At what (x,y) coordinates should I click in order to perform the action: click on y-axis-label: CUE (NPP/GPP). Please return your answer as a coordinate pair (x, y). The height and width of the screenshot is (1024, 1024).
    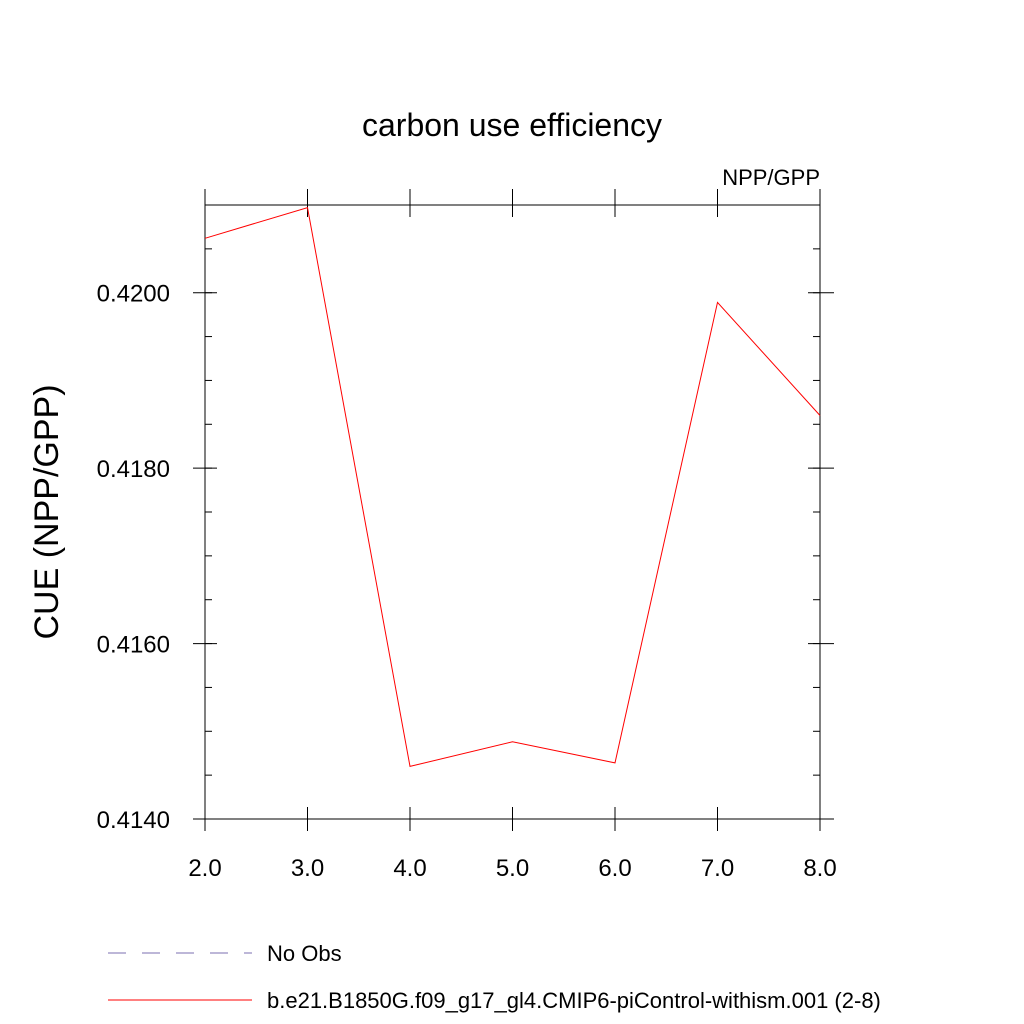
    Looking at the image, I should click on (47, 511).